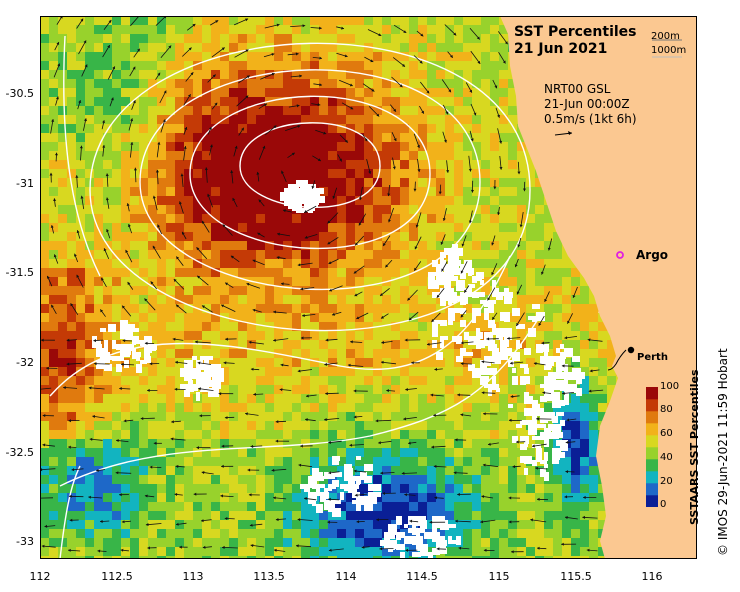 This screenshot has height=592, width=740. I want to click on argo-label: Argo, so click(652, 255).